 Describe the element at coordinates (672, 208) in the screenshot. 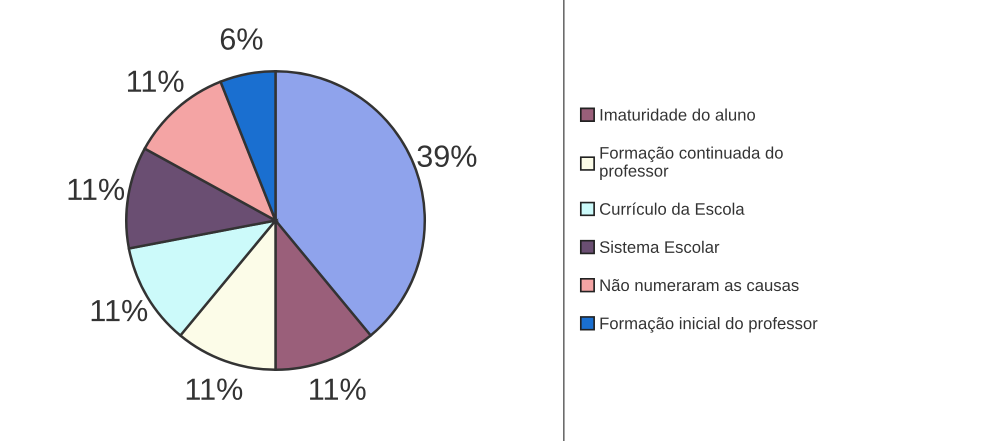

I see `legend-label: Currículo da Escola` at that location.